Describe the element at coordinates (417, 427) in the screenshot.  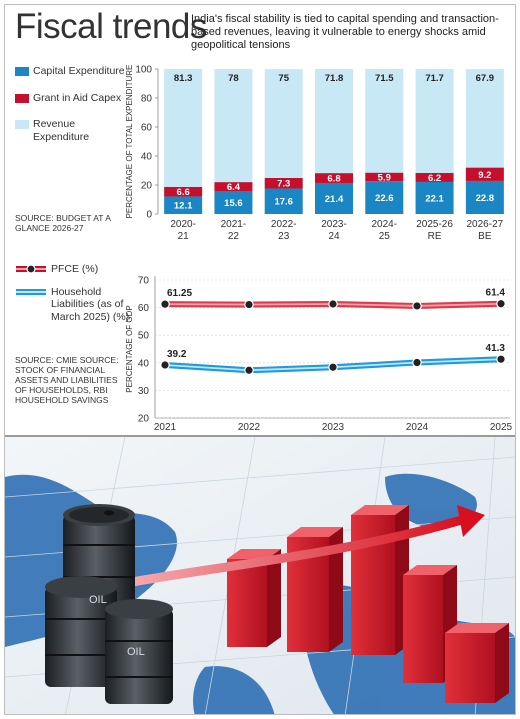
I see `x-tick-label: 2024` at that location.